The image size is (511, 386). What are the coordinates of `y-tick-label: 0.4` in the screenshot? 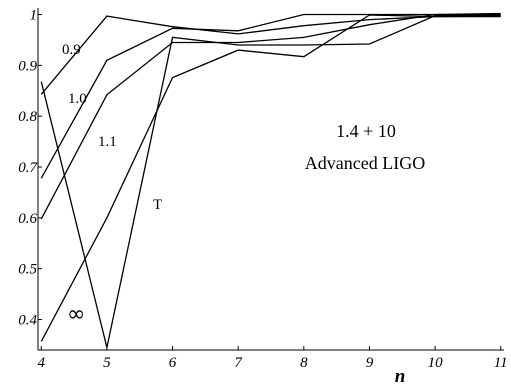 It's located at (27, 321).